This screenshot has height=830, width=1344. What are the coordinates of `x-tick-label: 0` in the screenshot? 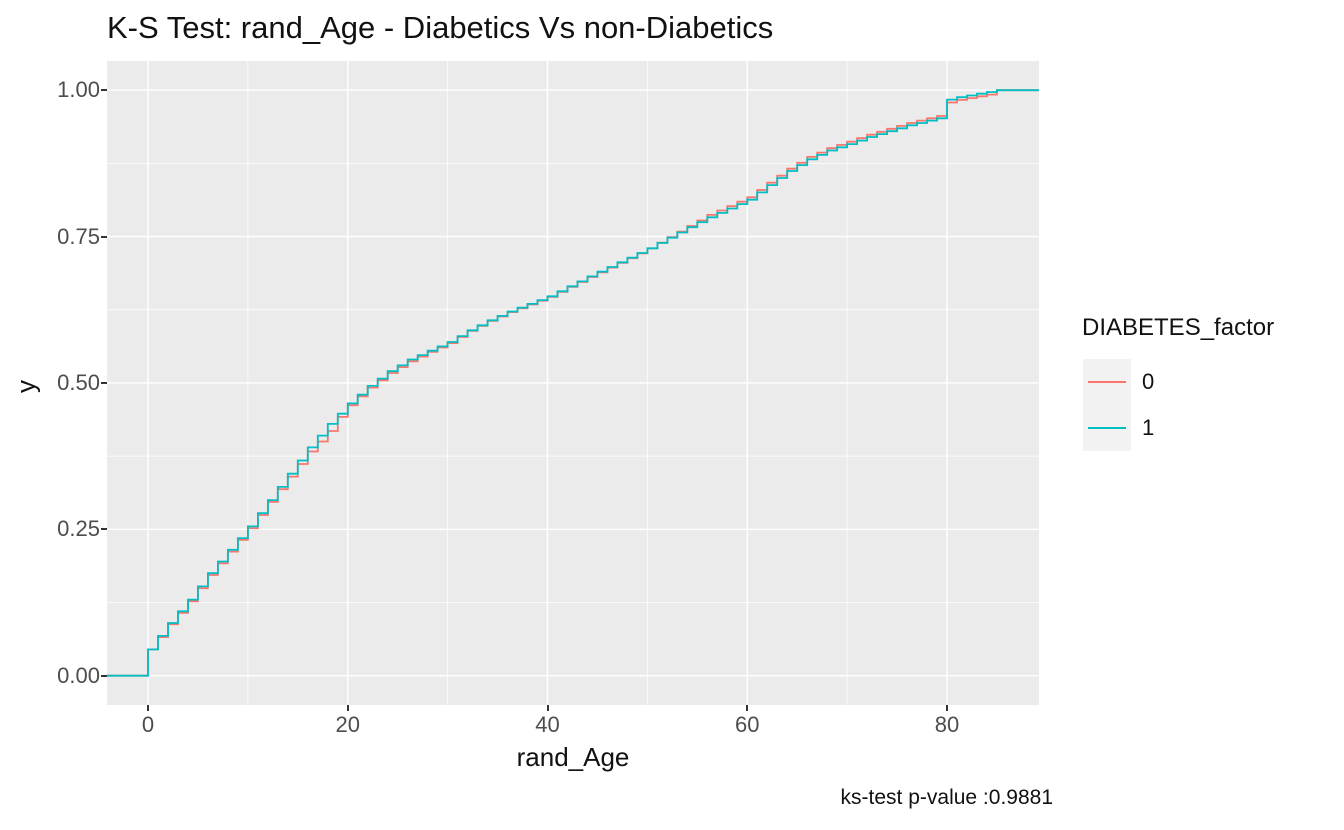 It's located at (148, 724).